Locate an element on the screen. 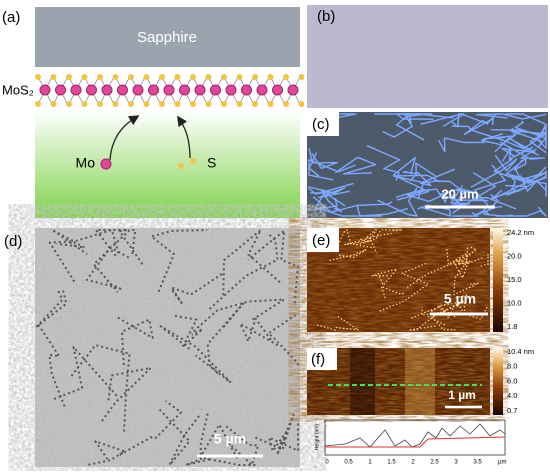 The image size is (550, 476). layer-label: MoS₂ is located at coordinates (18, 89).